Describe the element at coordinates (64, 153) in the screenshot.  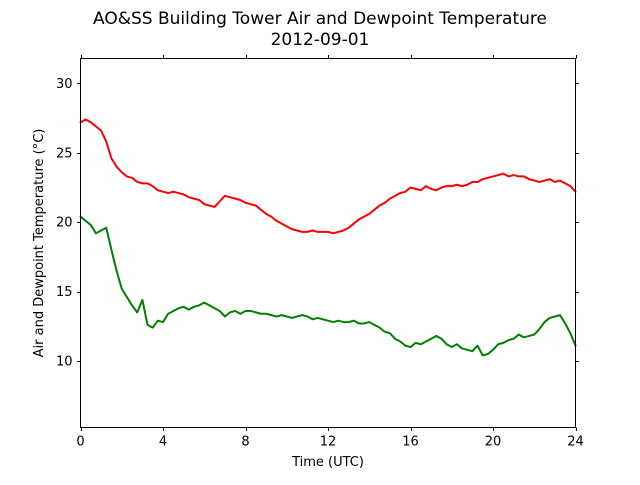
I see `y-tick-label: 25` at that location.